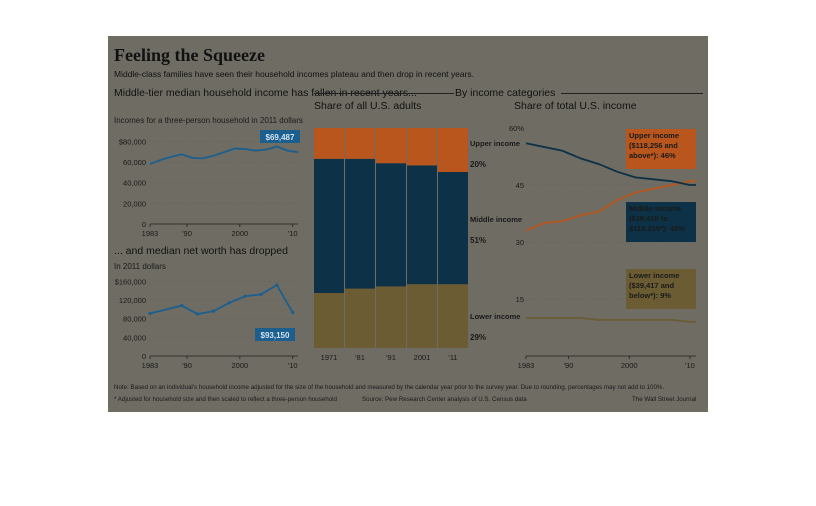  I want to click on adults-series-label: Middle income, so click(496, 219).